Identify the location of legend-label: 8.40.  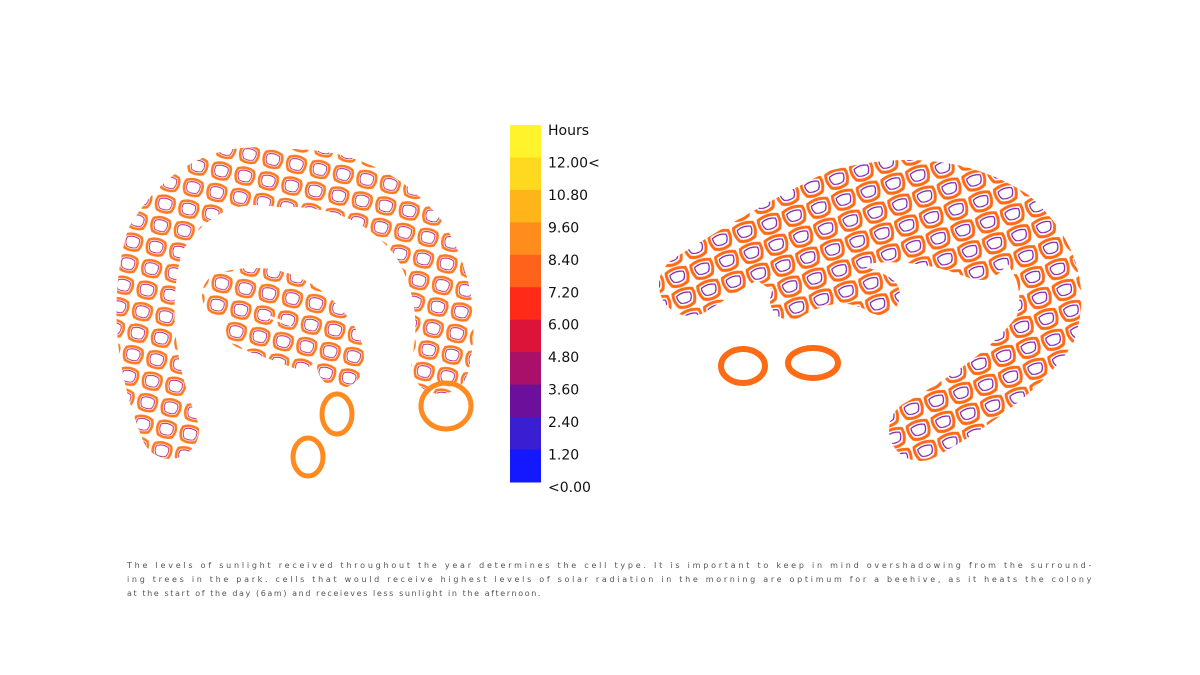
(563, 261).